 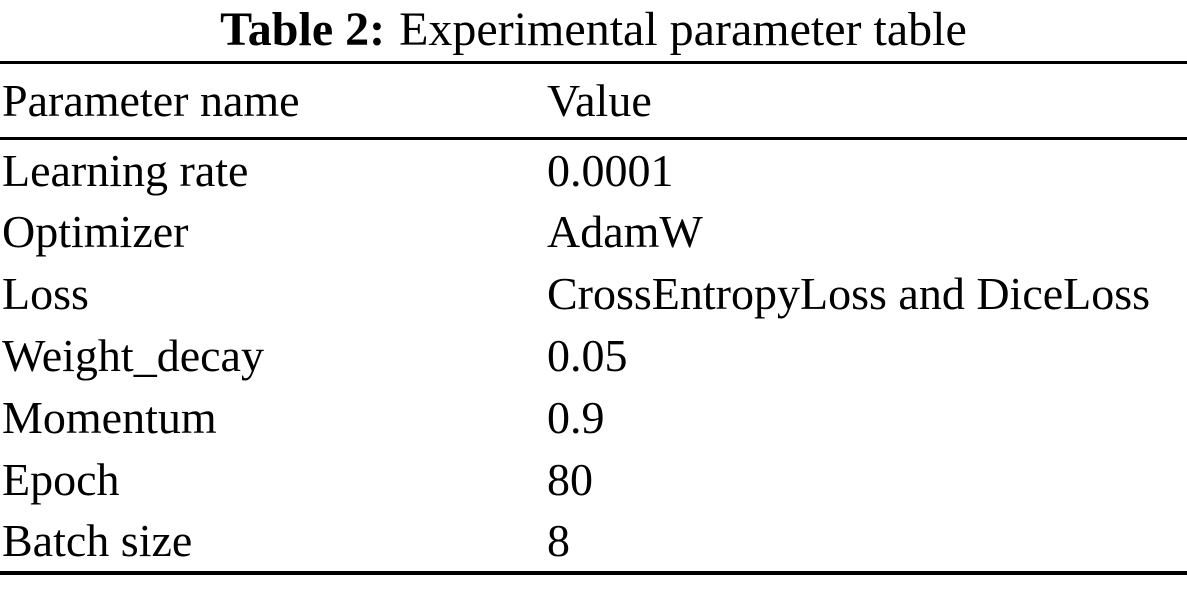 I want to click on table-row: Learning rate 0.0001, so click(x=593, y=170).